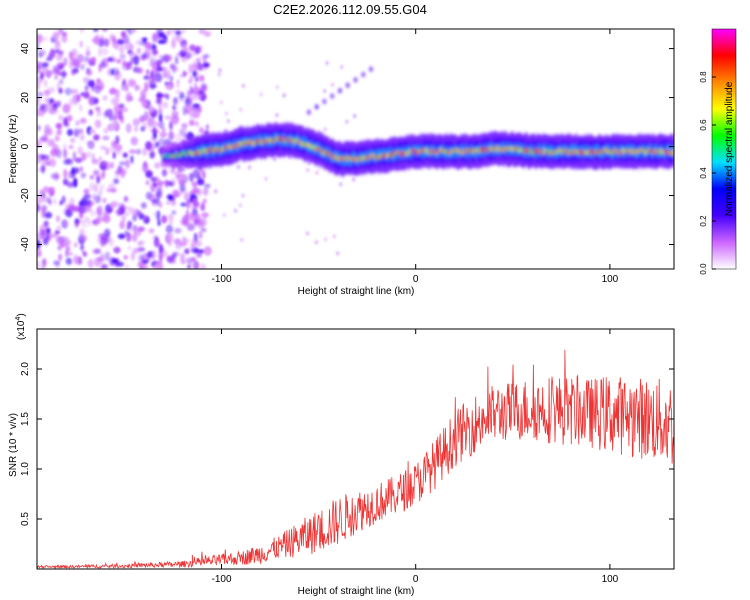 The height and width of the screenshot is (600, 750). What do you see at coordinates (356, 591) in the screenshot?
I see `snr-x-label: Height of straight line (km)` at bounding box center [356, 591].